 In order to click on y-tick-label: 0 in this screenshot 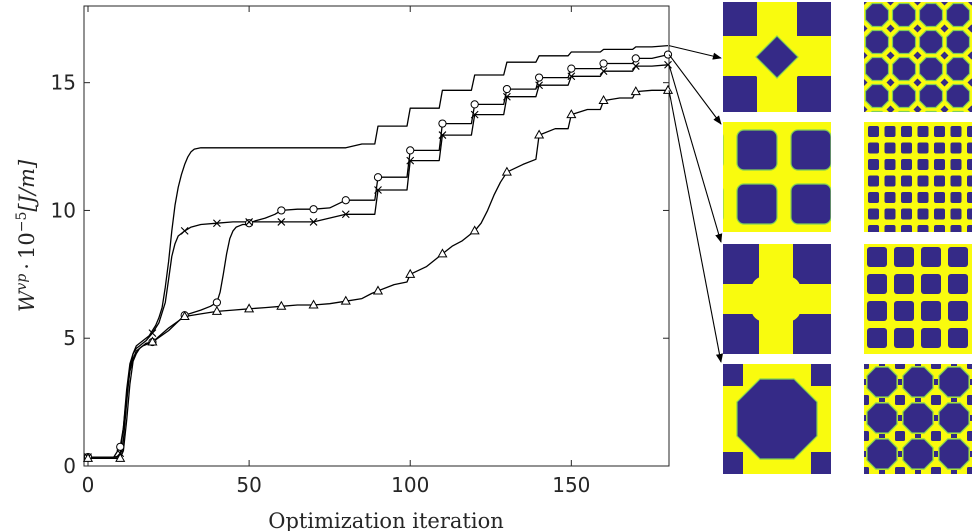, I will do `click(69, 466)`.